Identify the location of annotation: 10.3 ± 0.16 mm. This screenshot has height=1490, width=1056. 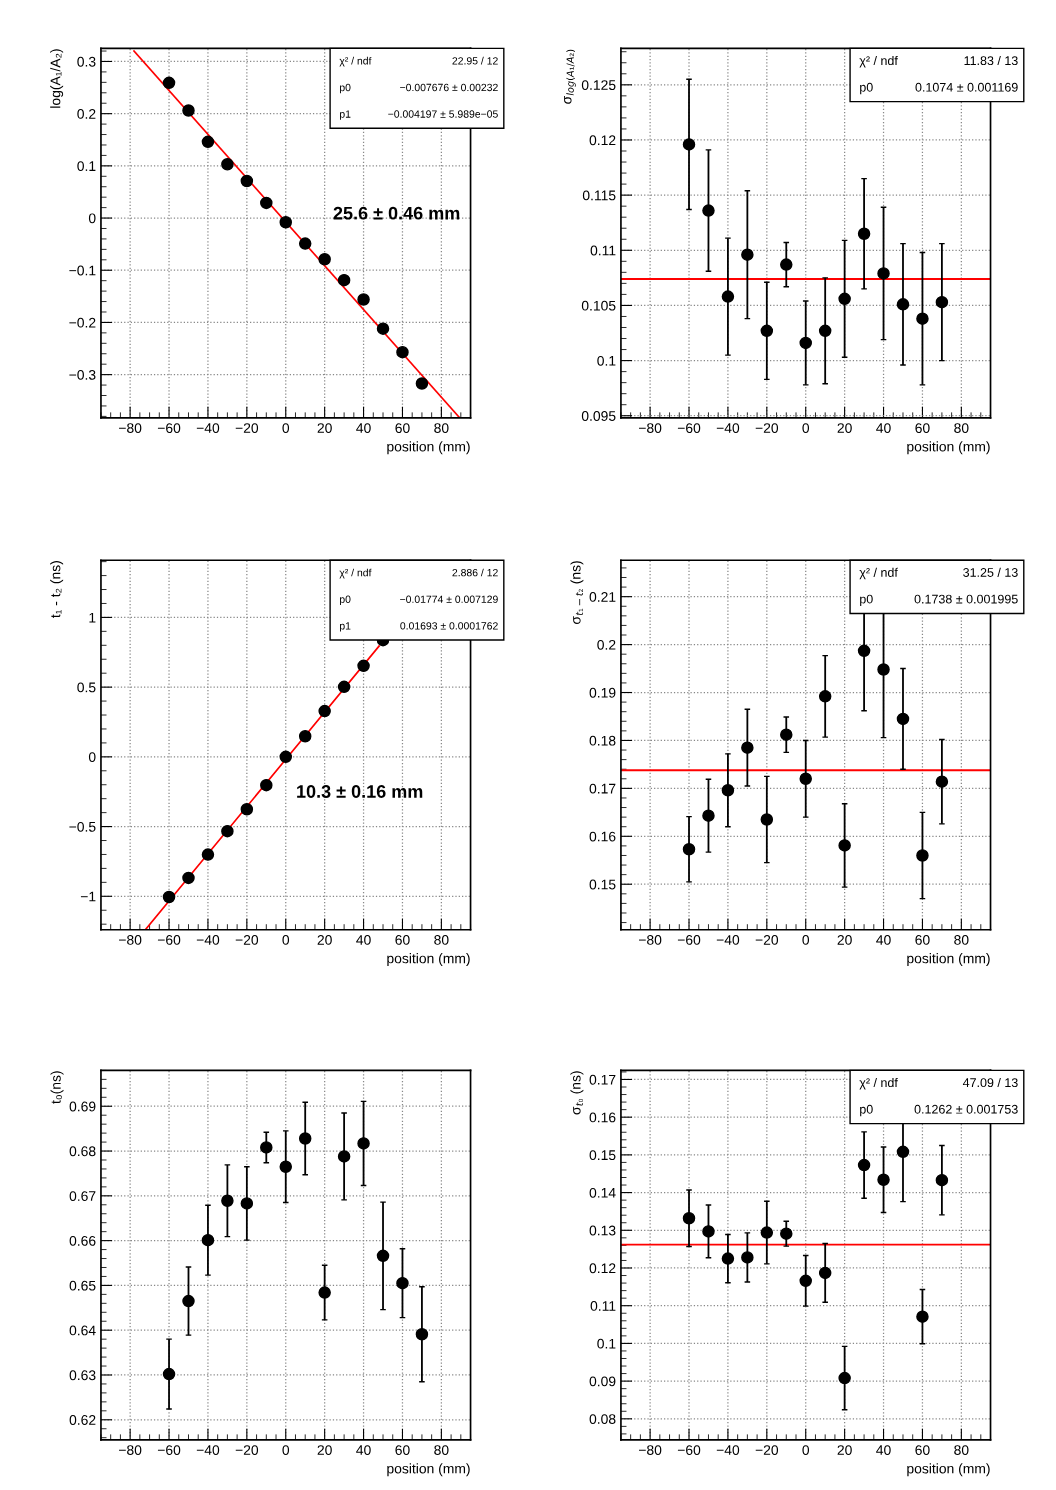
(360, 791).